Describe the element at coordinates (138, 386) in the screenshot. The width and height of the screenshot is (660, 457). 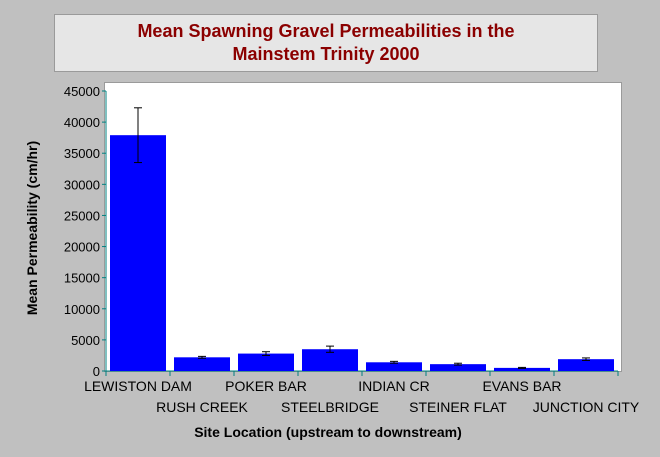
I see `x-tick-label: LEWISTON DAM` at that location.